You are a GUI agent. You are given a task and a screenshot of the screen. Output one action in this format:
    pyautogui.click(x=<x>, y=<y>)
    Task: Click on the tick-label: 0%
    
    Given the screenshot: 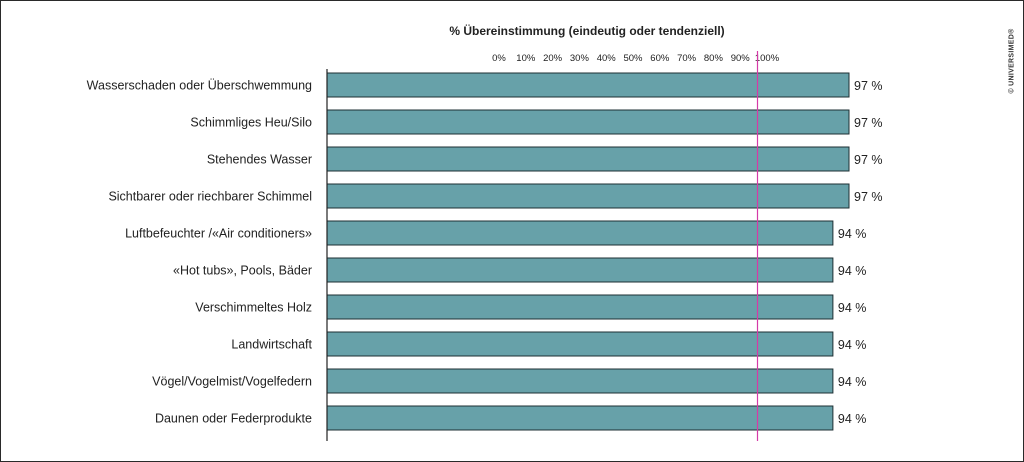 What is the action you would take?
    pyautogui.click(x=499, y=58)
    